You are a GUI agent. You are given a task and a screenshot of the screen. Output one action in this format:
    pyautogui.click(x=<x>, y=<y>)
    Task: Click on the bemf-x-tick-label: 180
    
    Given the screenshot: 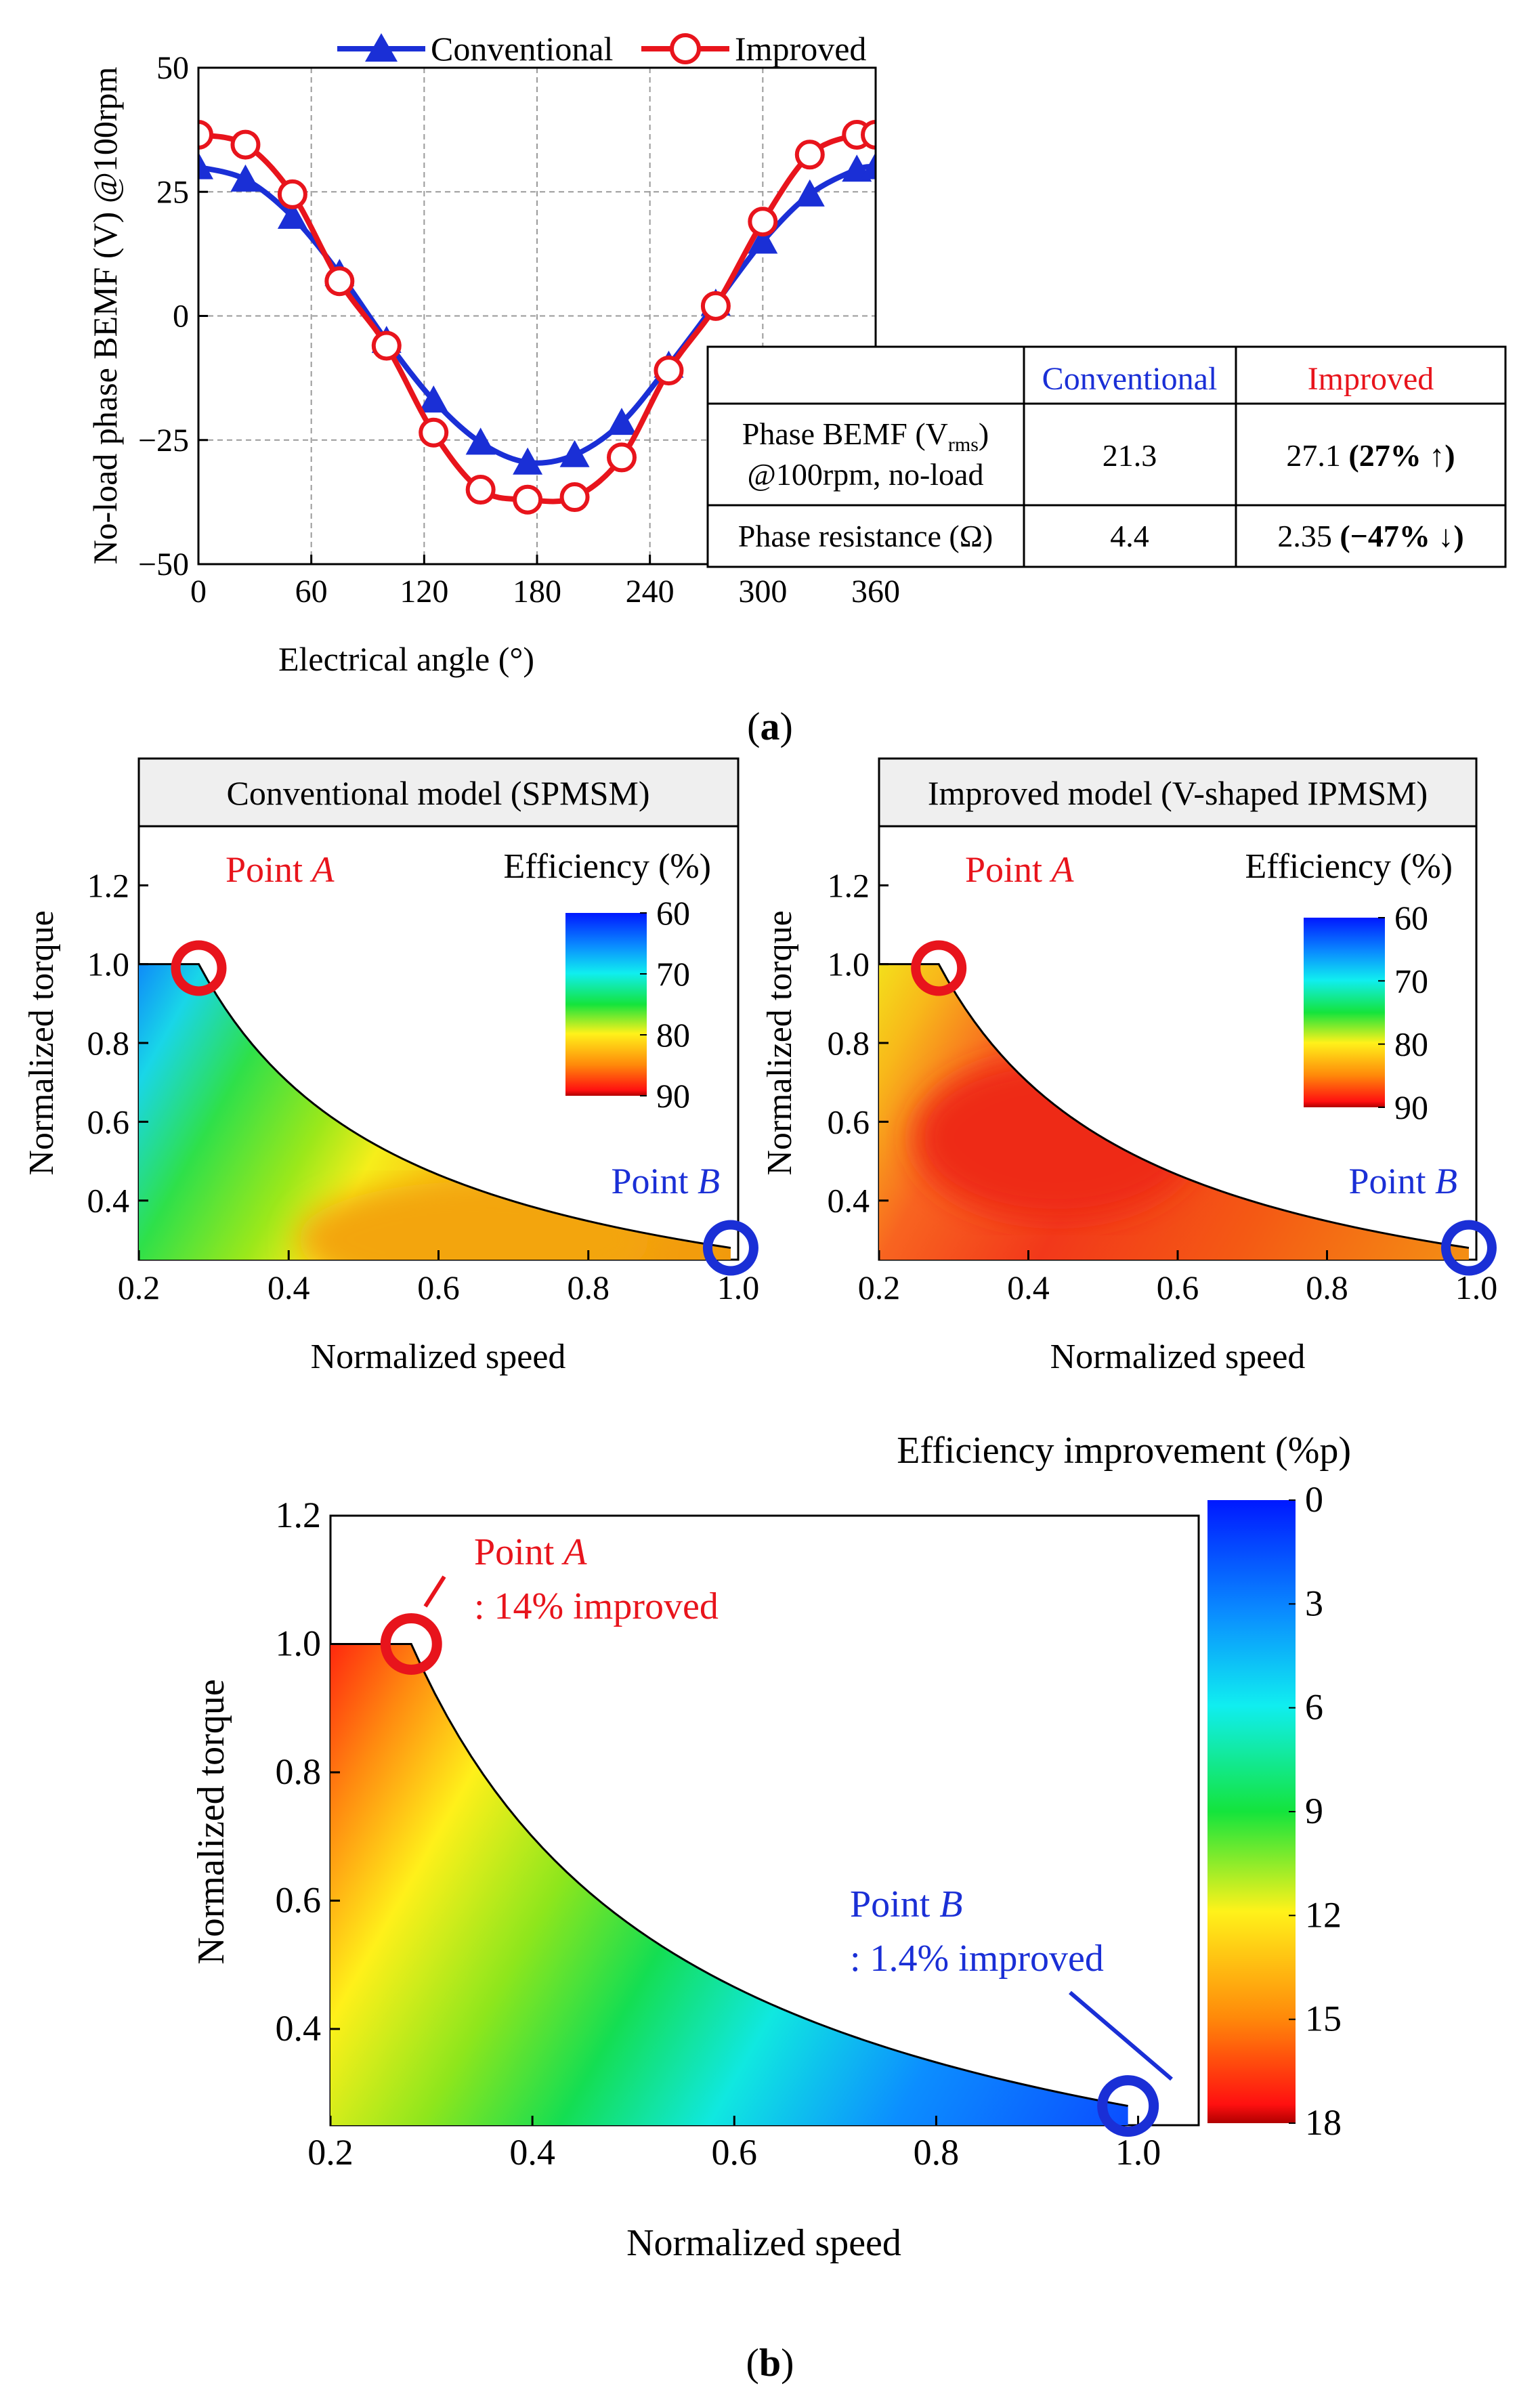 What is the action you would take?
    pyautogui.click(x=537, y=592)
    